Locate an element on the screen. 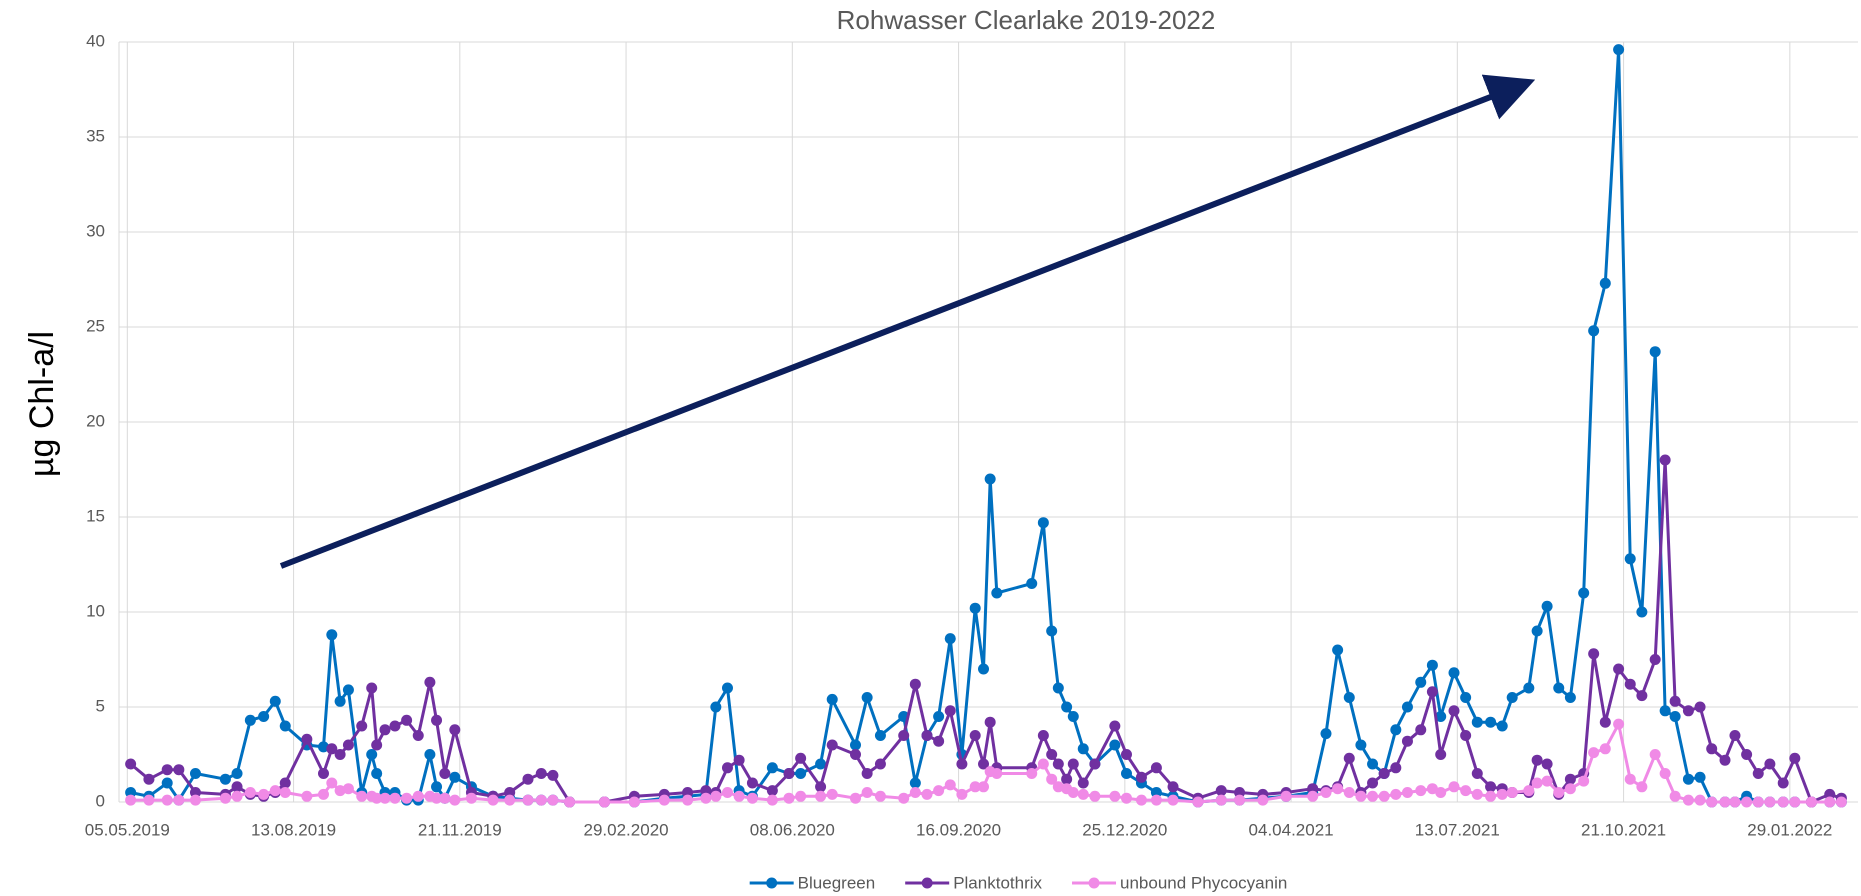 The width and height of the screenshot is (1861, 896). legend-item: Bluegreen is located at coordinates (812, 882).